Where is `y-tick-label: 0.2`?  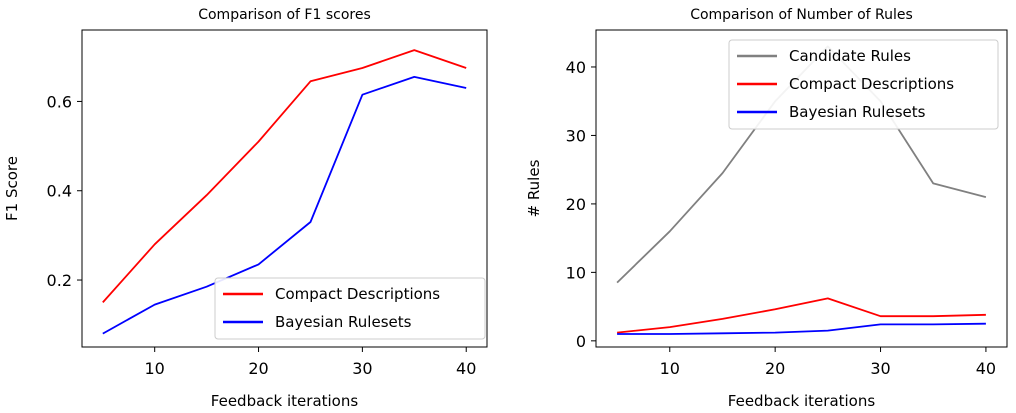
y-tick-label: 0.2 is located at coordinates (59, 280).